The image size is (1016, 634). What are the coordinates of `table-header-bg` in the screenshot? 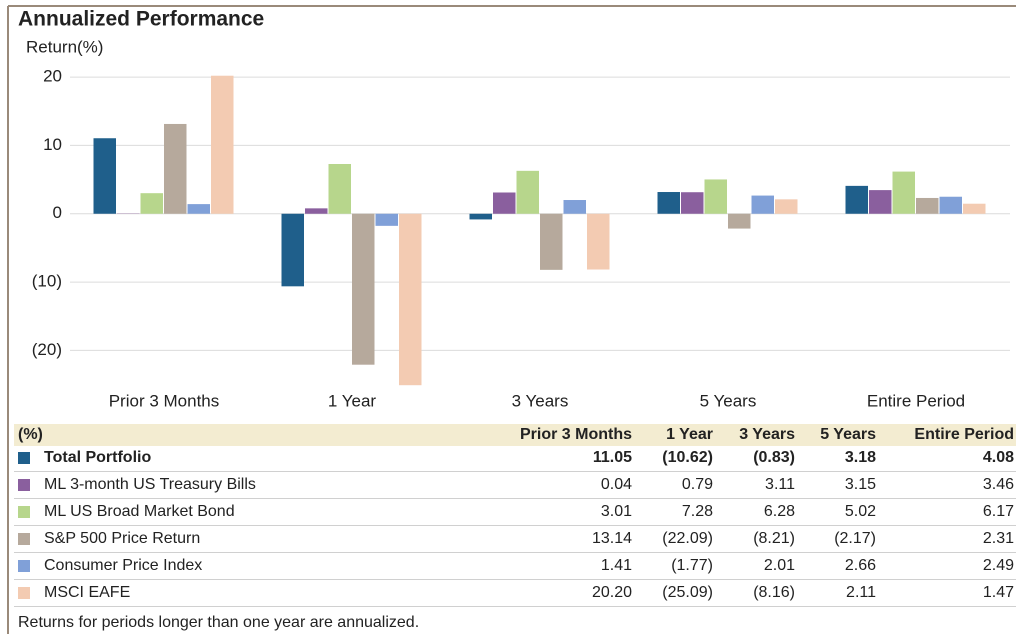 It's located at (515, 435).